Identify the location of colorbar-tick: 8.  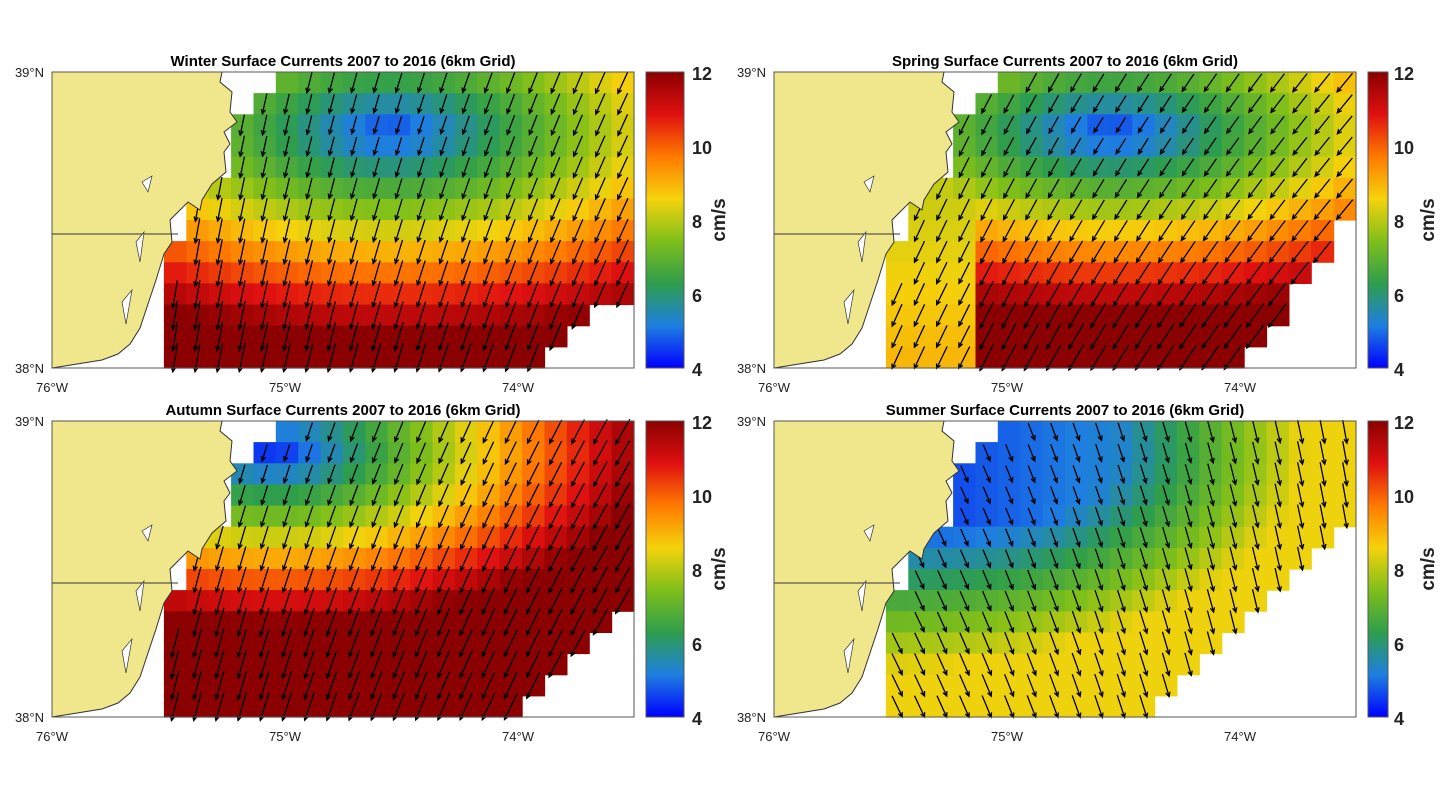
(1399, 571).